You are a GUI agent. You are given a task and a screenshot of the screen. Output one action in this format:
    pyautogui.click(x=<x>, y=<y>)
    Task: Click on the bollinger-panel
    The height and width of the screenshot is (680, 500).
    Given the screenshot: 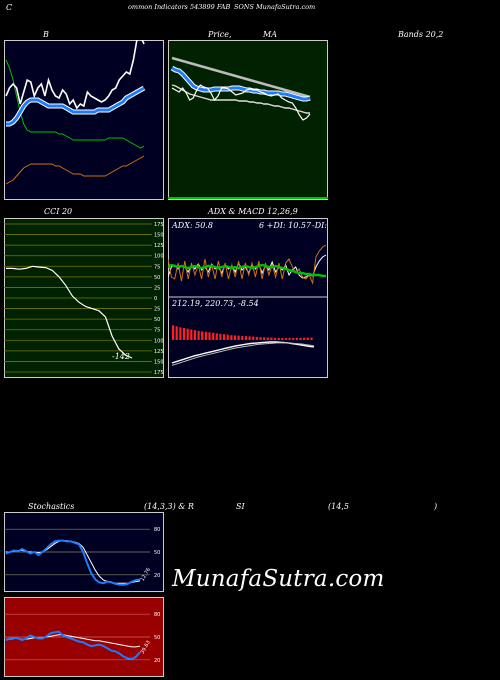 What is the action you would take?
    pyautogui.click(x=84, y=120)
    